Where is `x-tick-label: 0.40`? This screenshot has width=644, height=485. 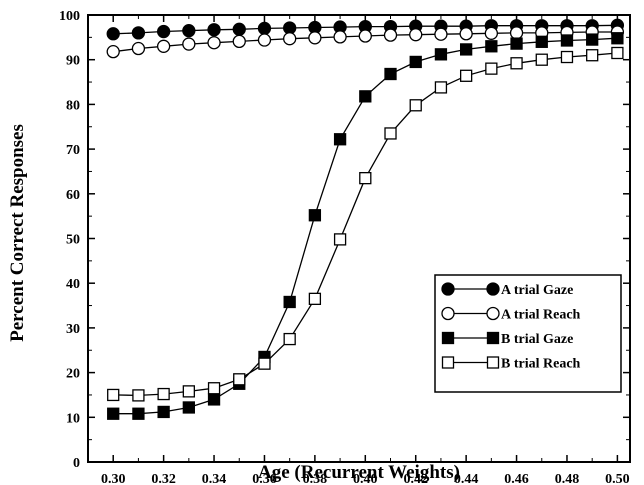
x-tick-label: 0.40 is located at coordinates (365, 478).